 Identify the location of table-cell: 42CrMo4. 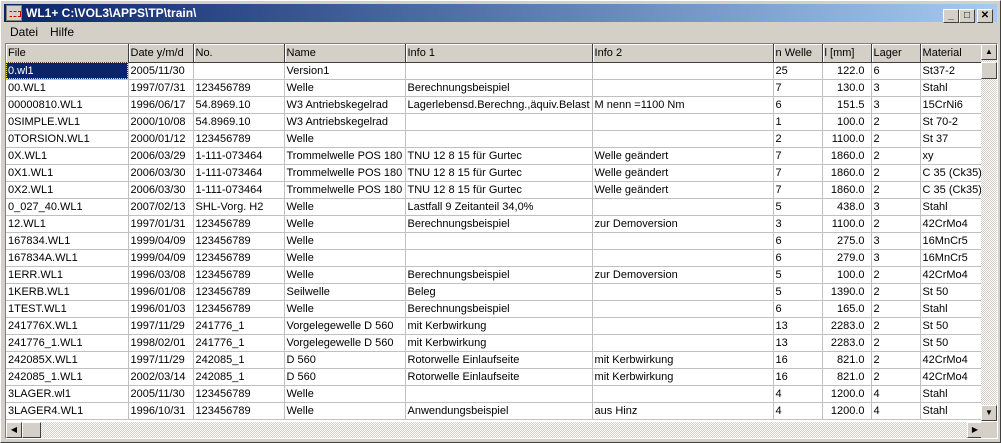
(954, 275).